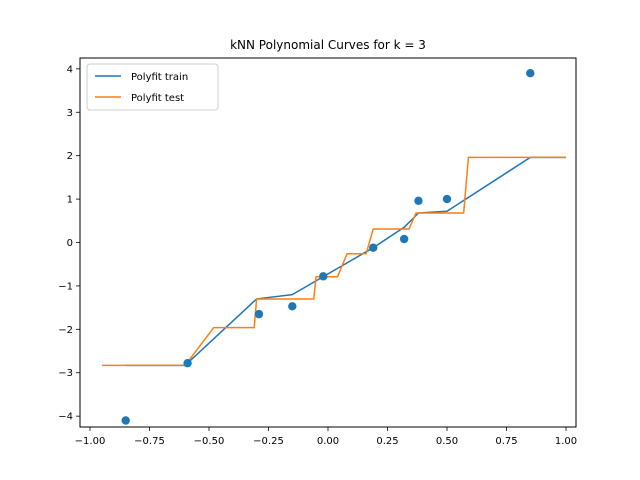 The width and height of the screenshot is (640, 480). I want to click on legend-label: Polyfit train, so click(159, 77).